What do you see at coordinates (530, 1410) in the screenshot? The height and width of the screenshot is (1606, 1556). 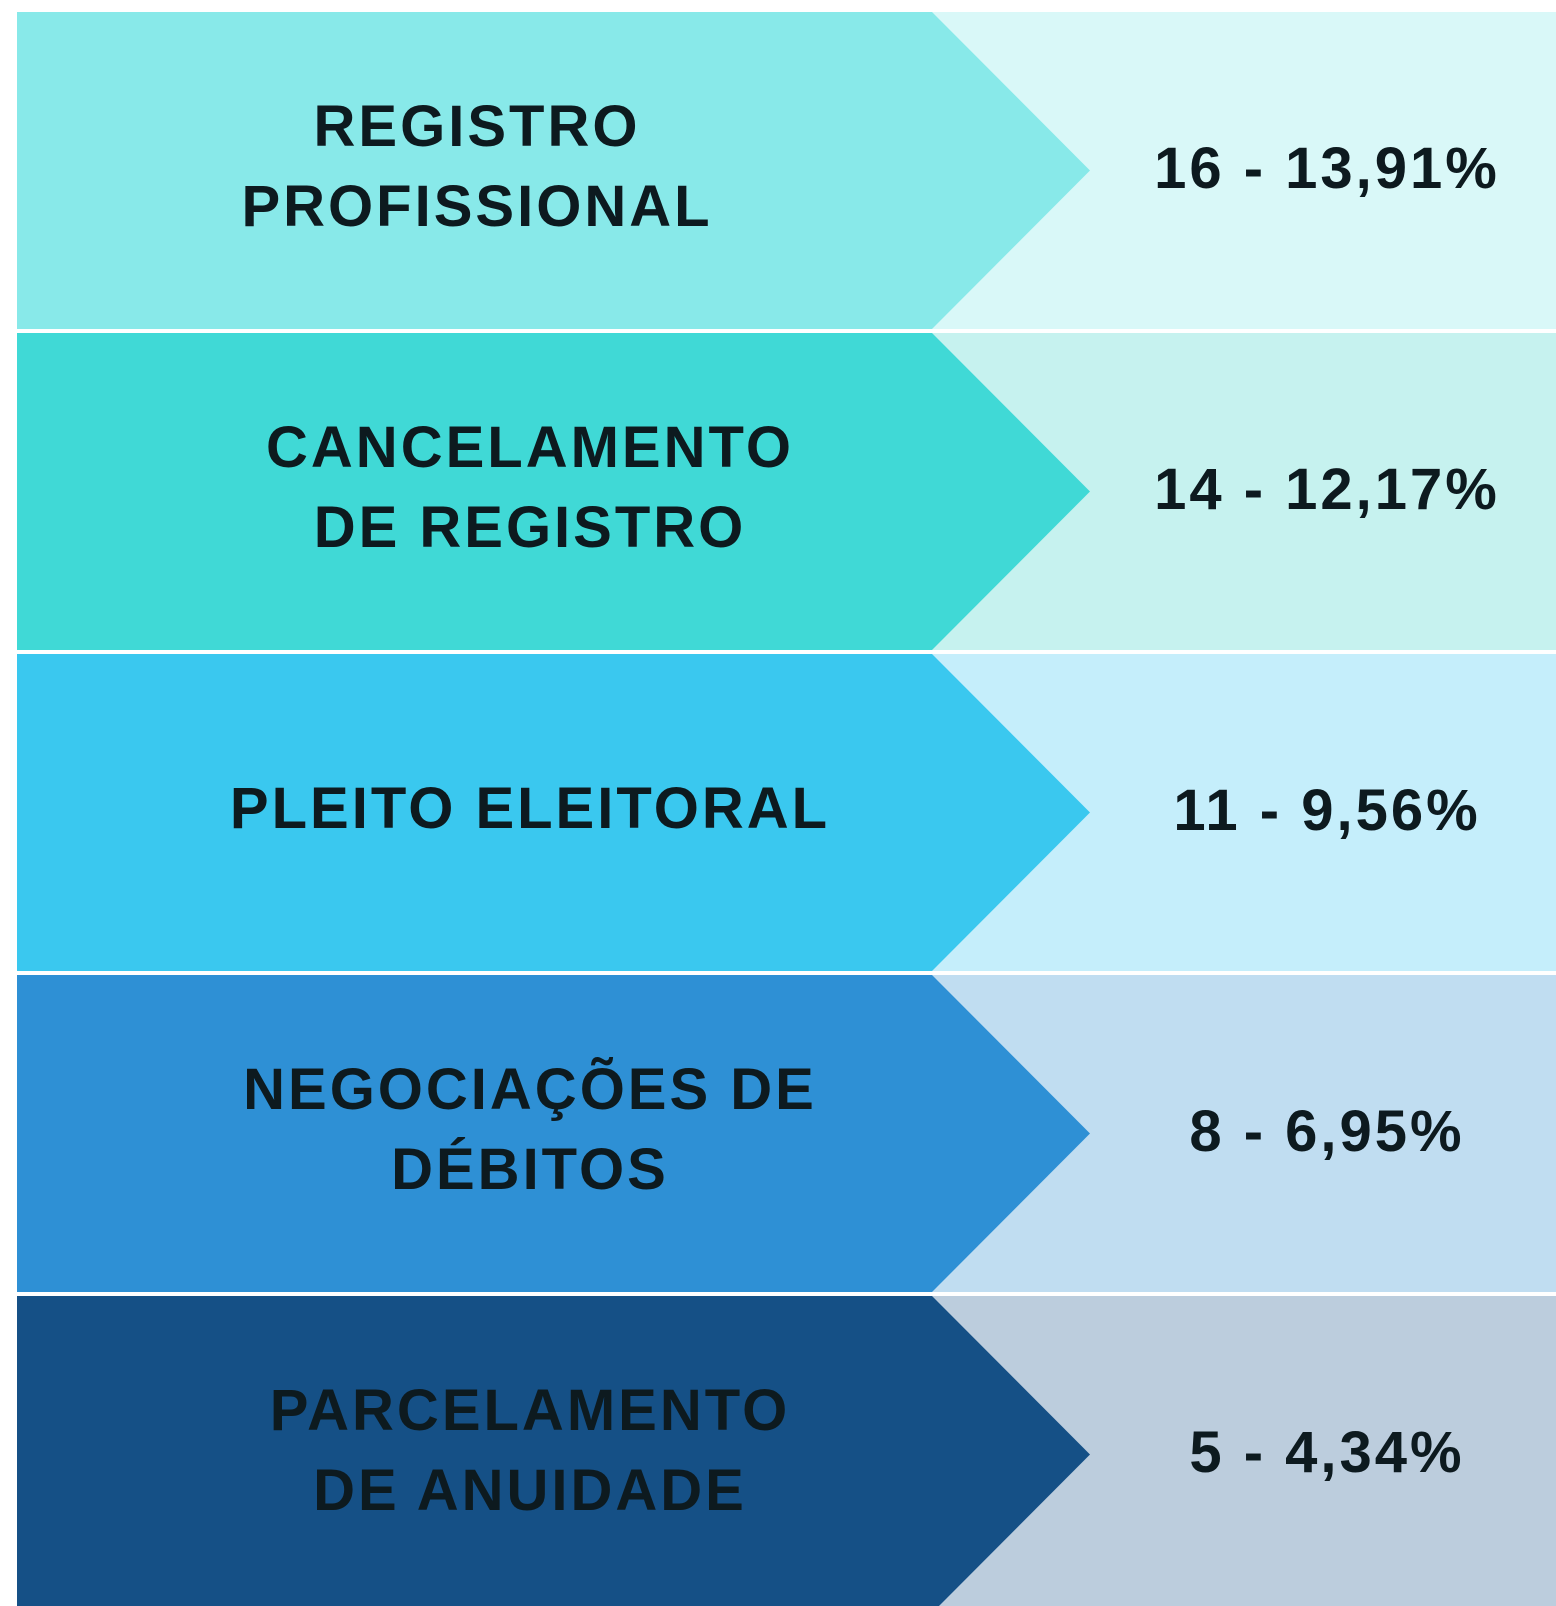 I see `row-label: PARCELAMENTO` at bounding box center [530, 1410].